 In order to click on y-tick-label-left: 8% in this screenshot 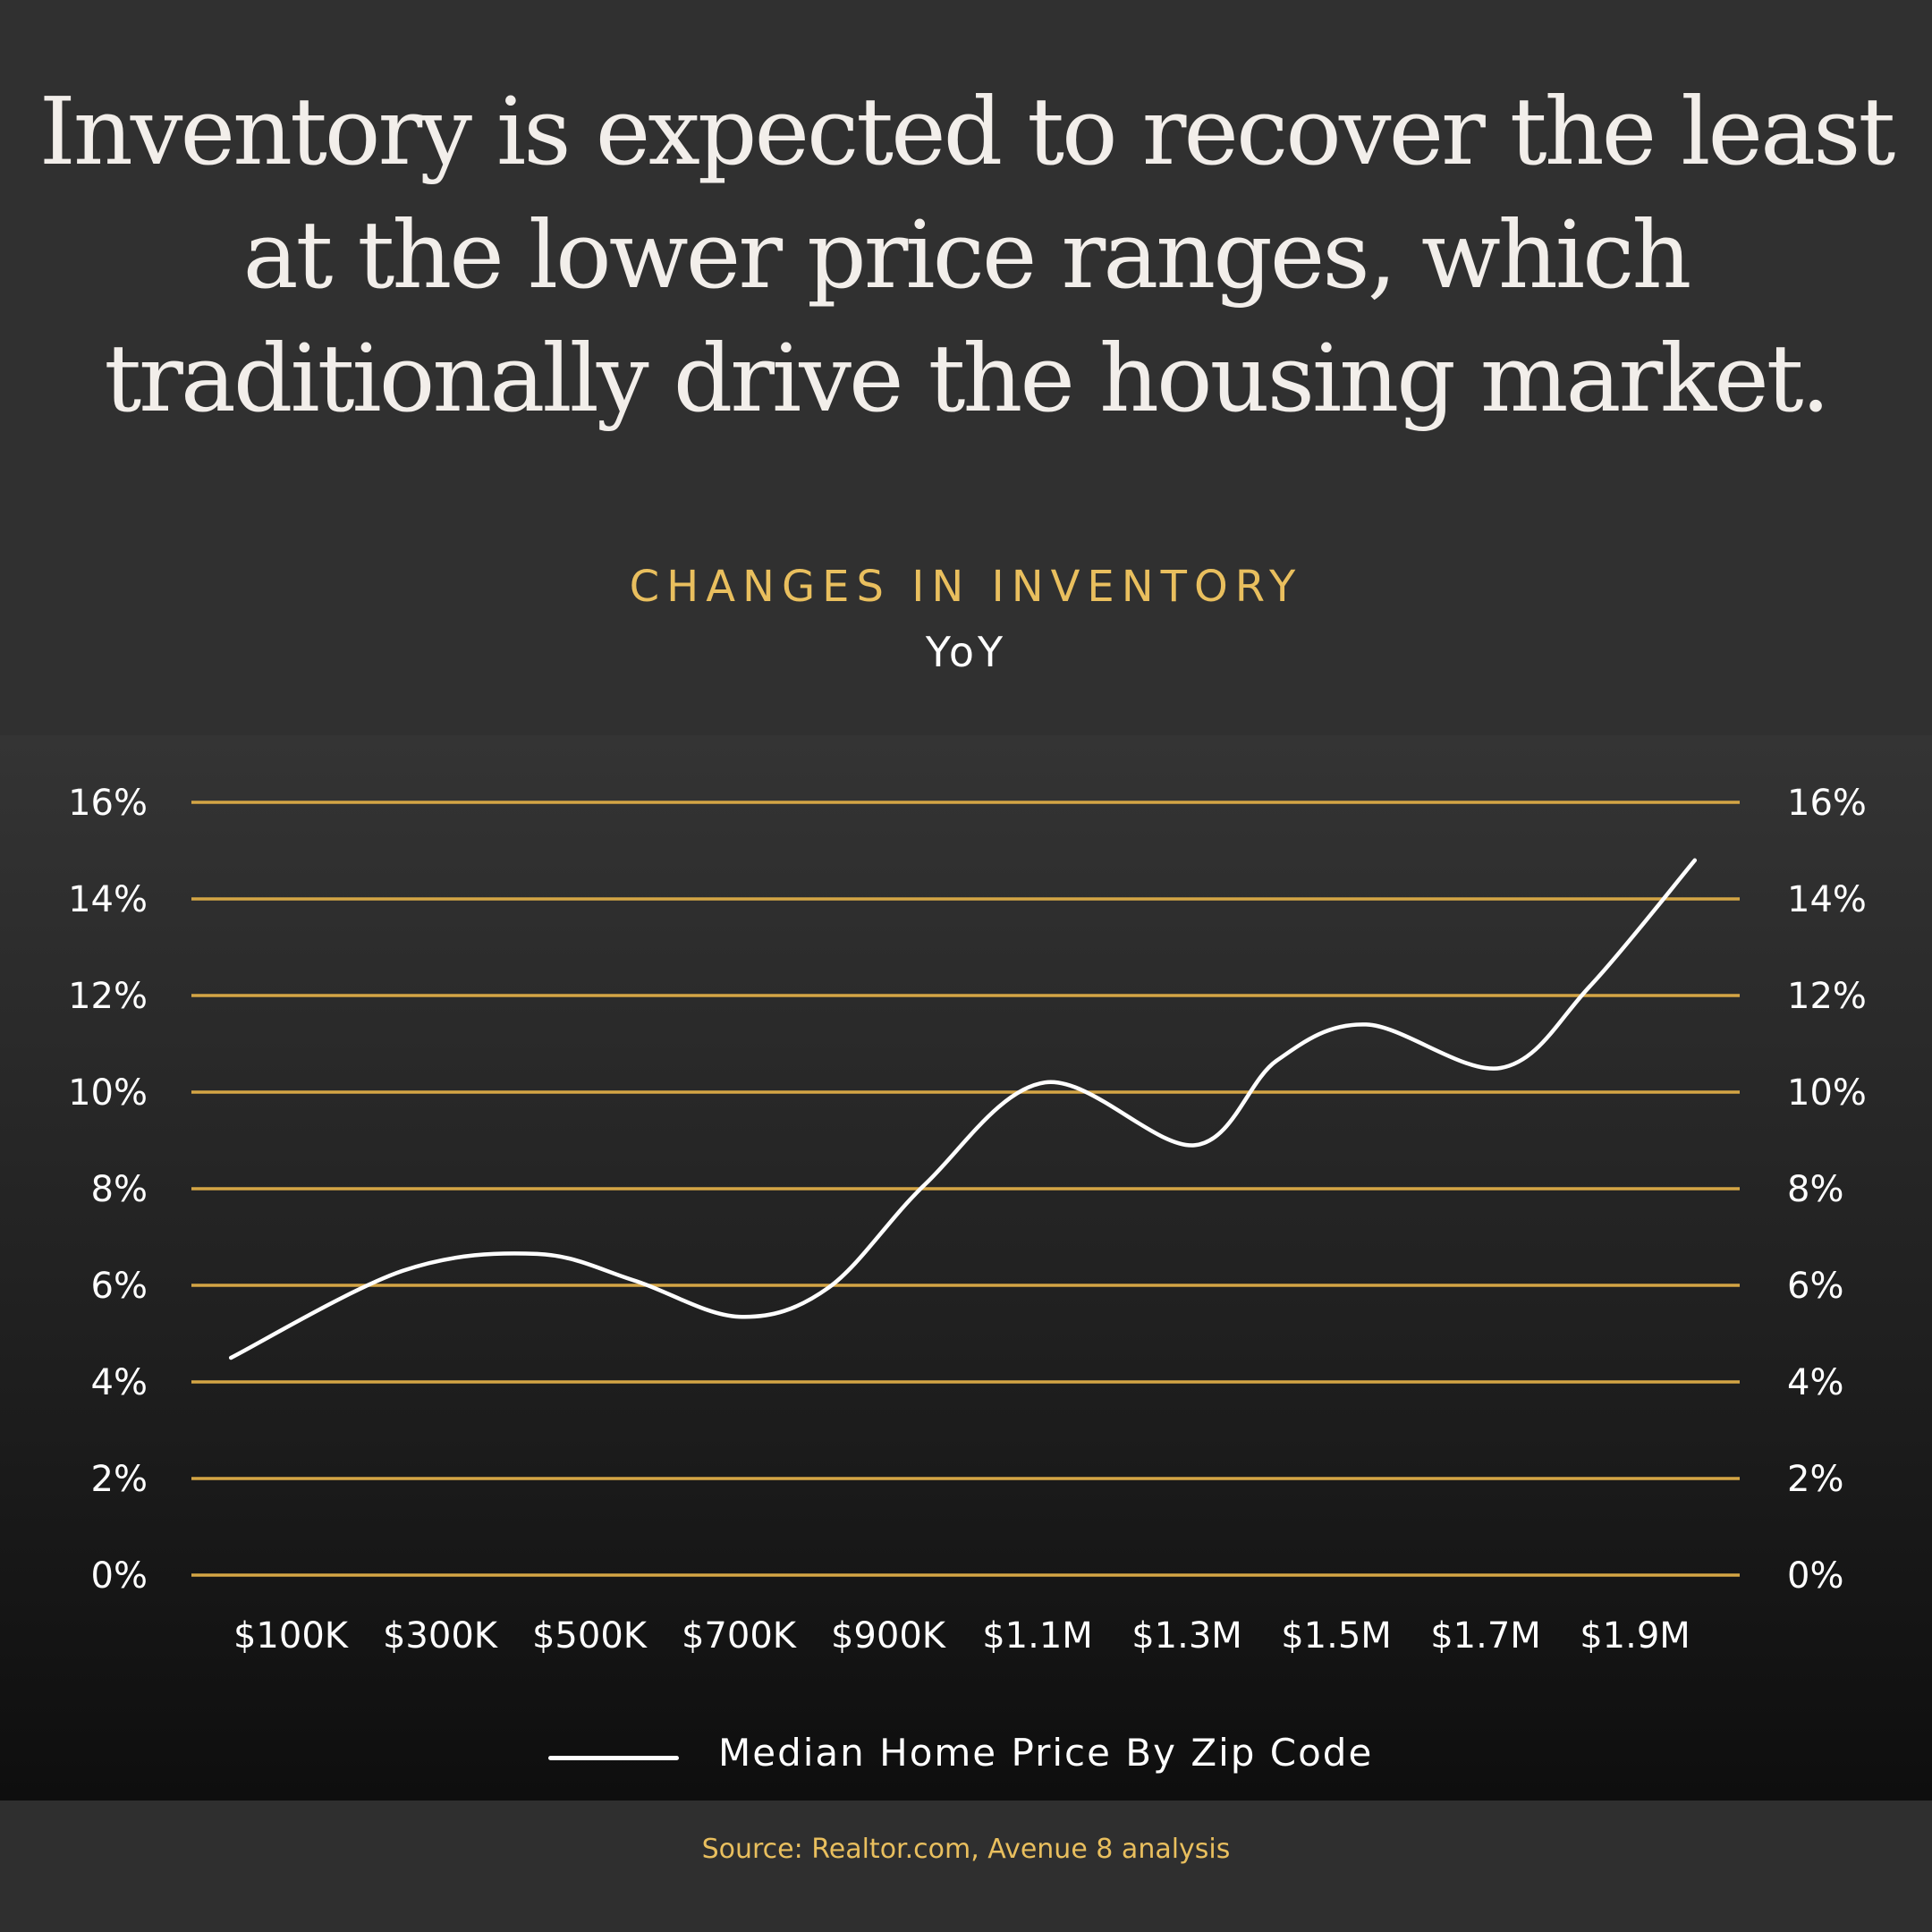, I will do `click(119, 1189)`.